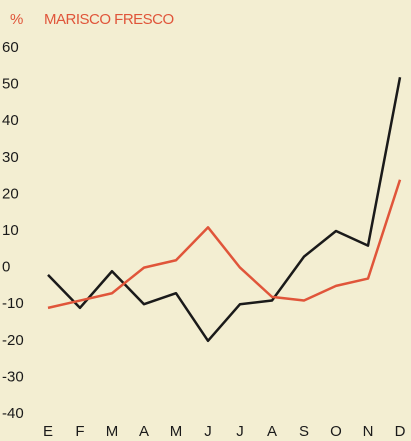  Describe the element at coordinates (400, 431) in the screenshot. I see `x-tick-label: D` at that location.